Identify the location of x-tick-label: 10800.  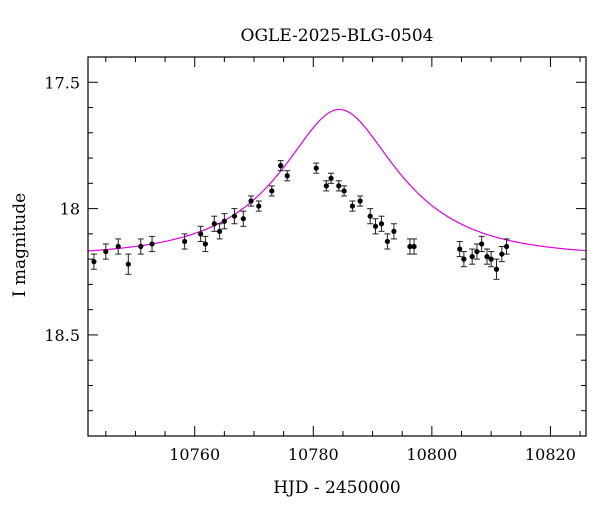
(431, 454).